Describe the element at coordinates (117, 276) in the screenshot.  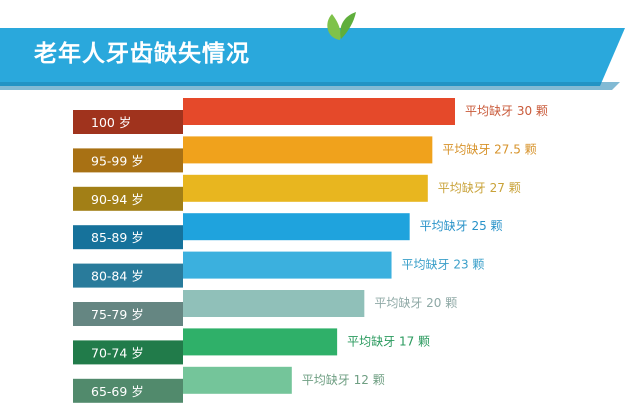
I see `category-label: 80-84 岁` at that location.